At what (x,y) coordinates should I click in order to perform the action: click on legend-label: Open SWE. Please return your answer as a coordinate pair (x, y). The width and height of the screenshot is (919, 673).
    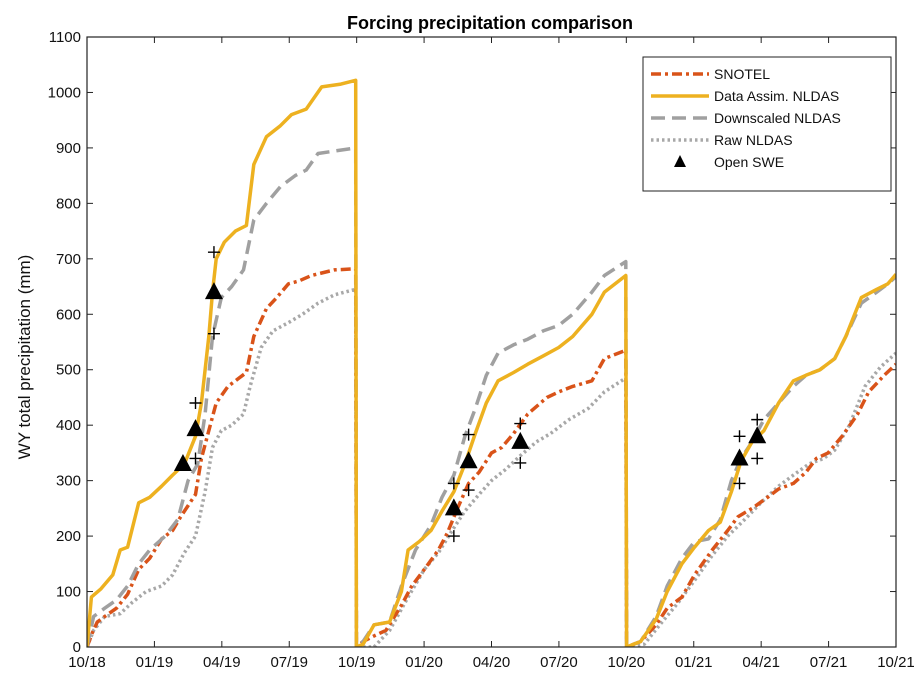
    Looking at the image, I should click on (749, 162).